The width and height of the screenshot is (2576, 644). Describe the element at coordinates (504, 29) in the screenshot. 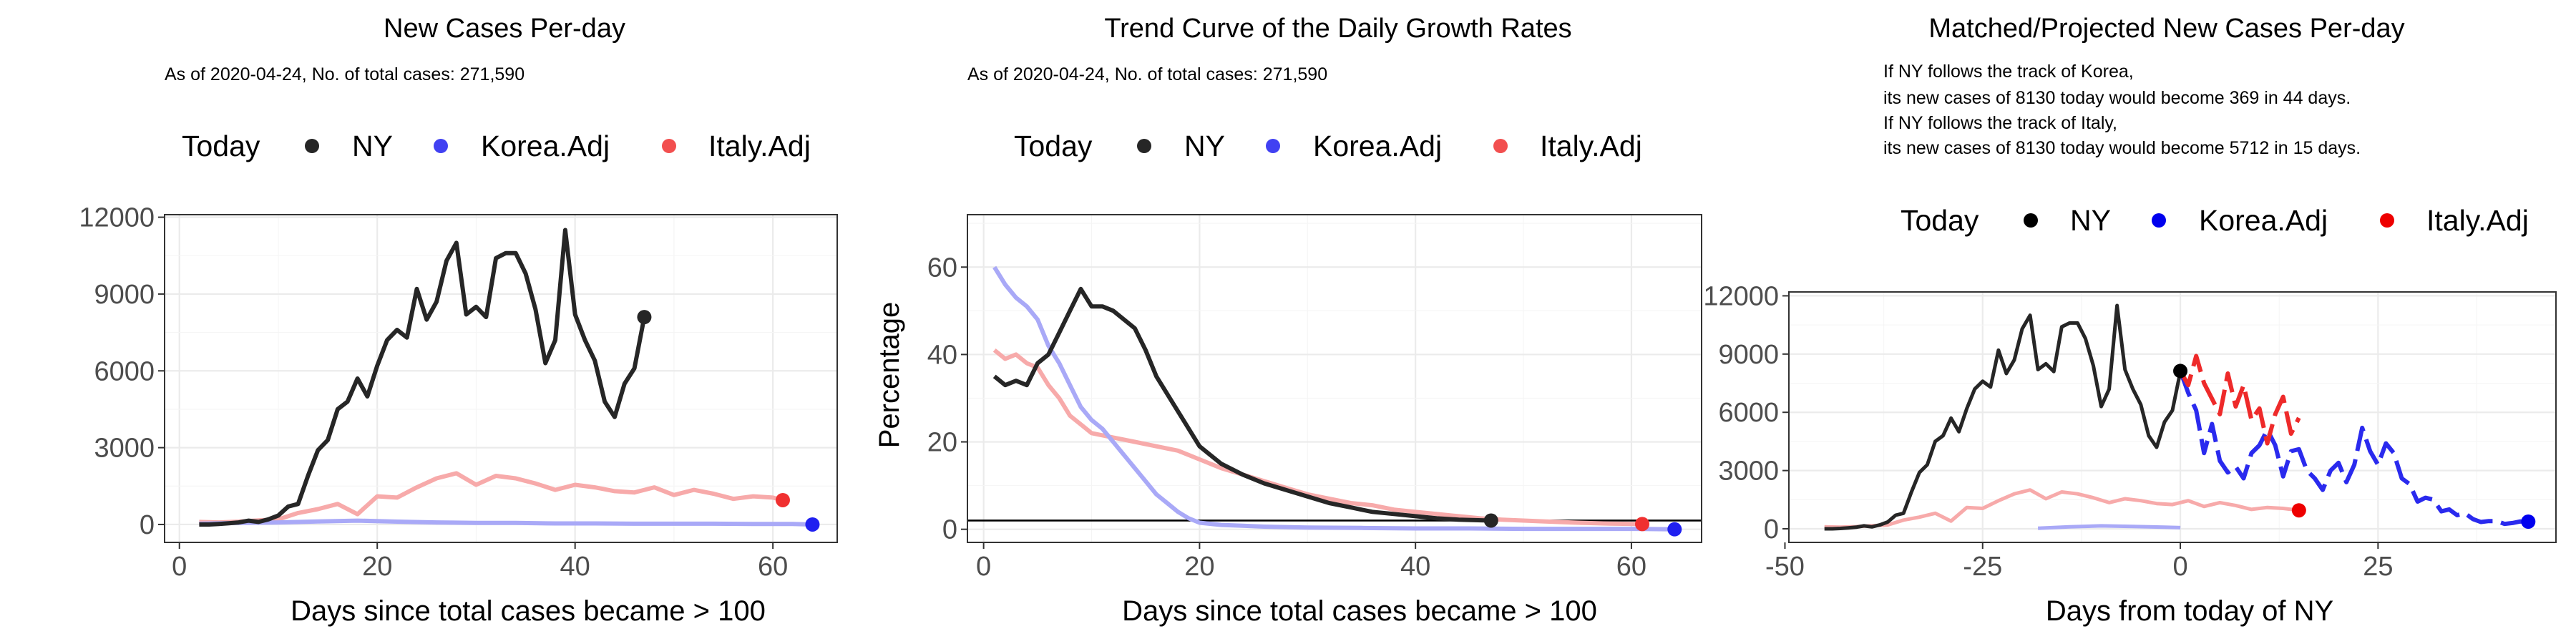

I see `panel1-title: New Cases Per-day` at that location.